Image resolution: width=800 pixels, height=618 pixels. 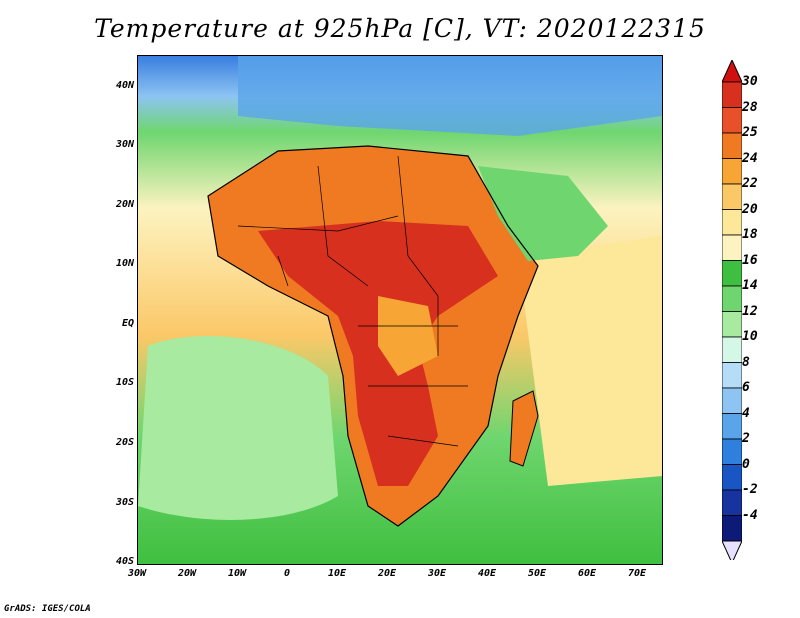 I want to click on lon-label: 10E, so click(x=337, y=573).